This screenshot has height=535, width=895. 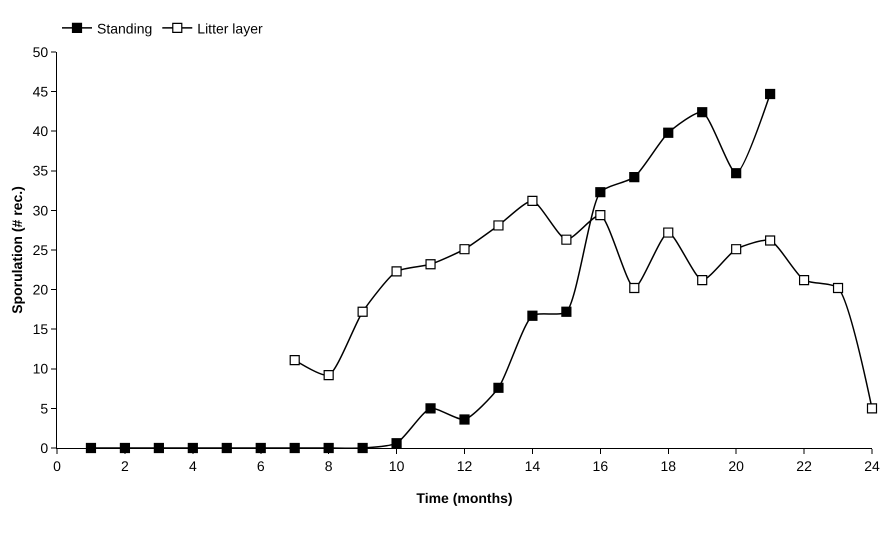 I want to click on y-tick-label: 20, so click(x=40, y=290).